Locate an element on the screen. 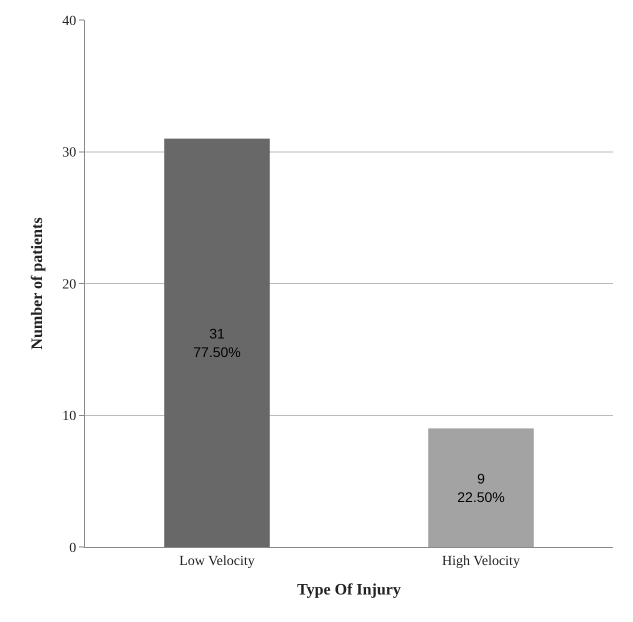  data-label: 9 22.50% is located at coordinates (481, 487).